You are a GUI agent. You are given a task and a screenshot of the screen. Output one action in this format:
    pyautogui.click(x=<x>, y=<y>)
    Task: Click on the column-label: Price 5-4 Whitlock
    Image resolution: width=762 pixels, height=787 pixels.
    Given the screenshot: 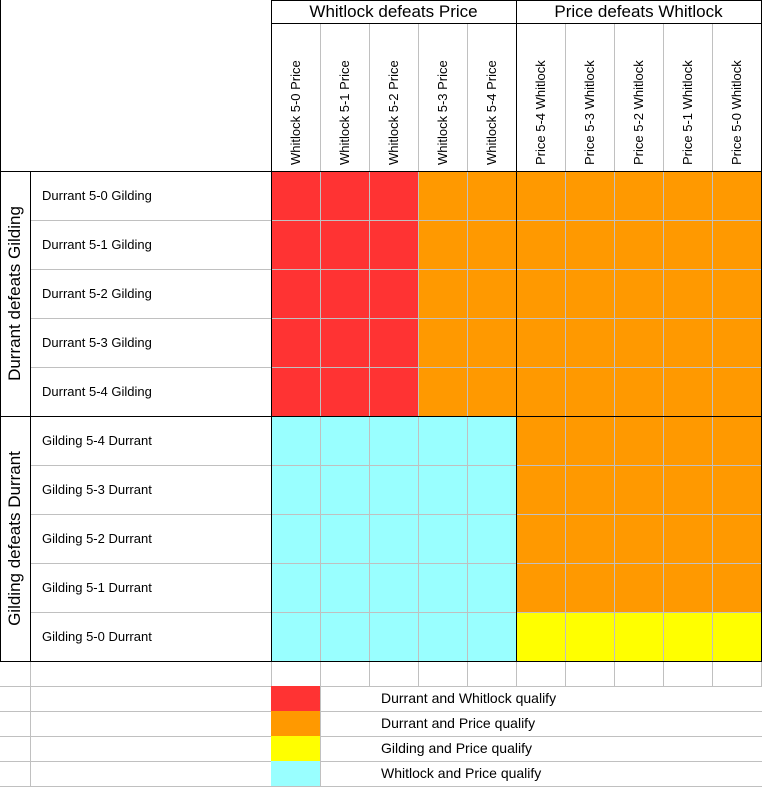 What is the action you would take?
    pyautogui.click(x=540, y=112)
    